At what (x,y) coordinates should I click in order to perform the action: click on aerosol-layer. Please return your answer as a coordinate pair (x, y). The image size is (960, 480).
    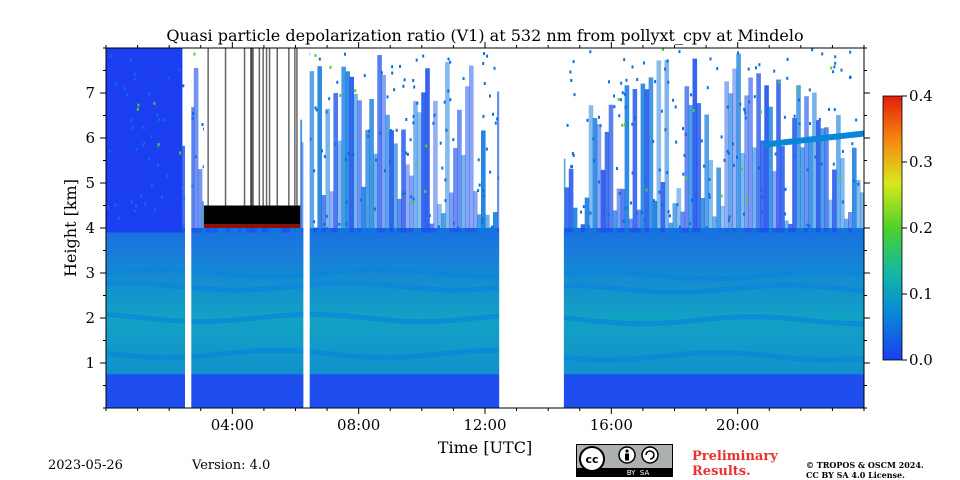
    Looking at the image, I should click on (485, 274).